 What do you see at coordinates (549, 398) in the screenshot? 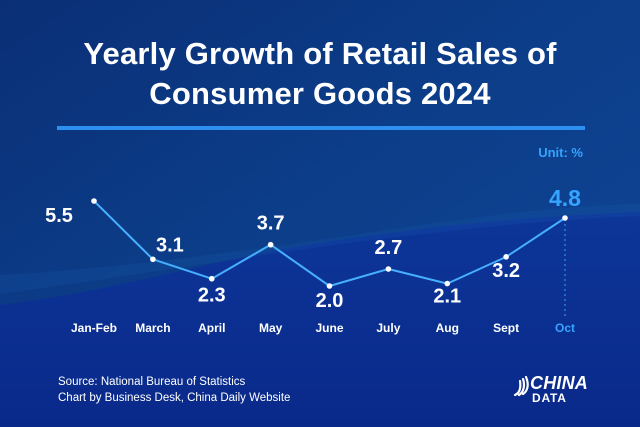
I see `logo-line-2: DATA` at bounding box center [549, 398].